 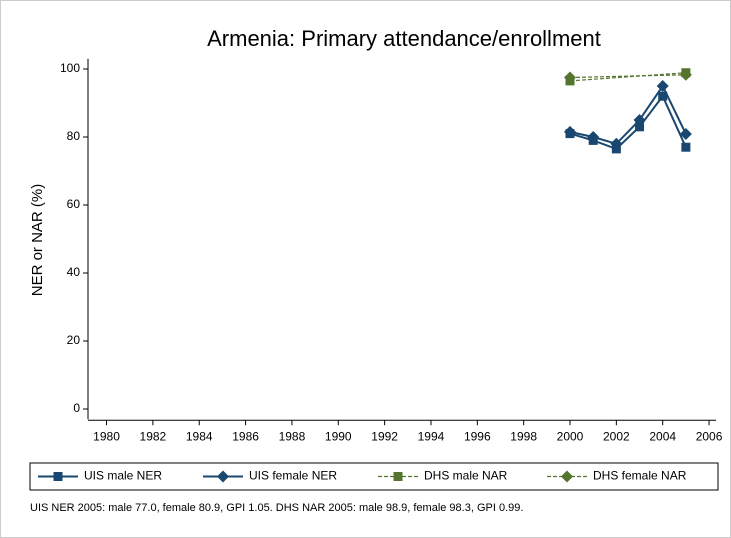 What do you see at coordinates (640, 476) in the screenshot?
I see `legend-label: DHS female NAR` at bounding box center [640, 476].